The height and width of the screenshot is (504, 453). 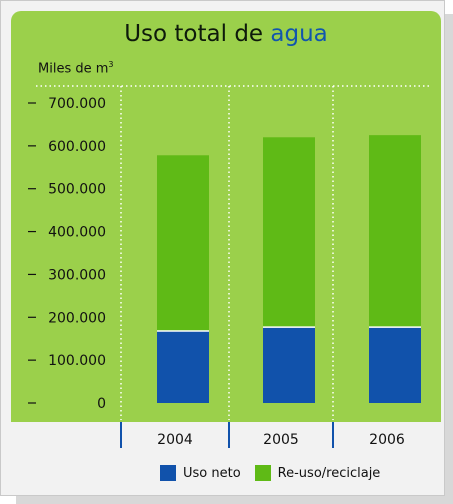 What do you see at coordinates (212, 473) in the screenshot?
I see `legend-label-uso-neto: Uso neto` at bounding box center [212, 473].